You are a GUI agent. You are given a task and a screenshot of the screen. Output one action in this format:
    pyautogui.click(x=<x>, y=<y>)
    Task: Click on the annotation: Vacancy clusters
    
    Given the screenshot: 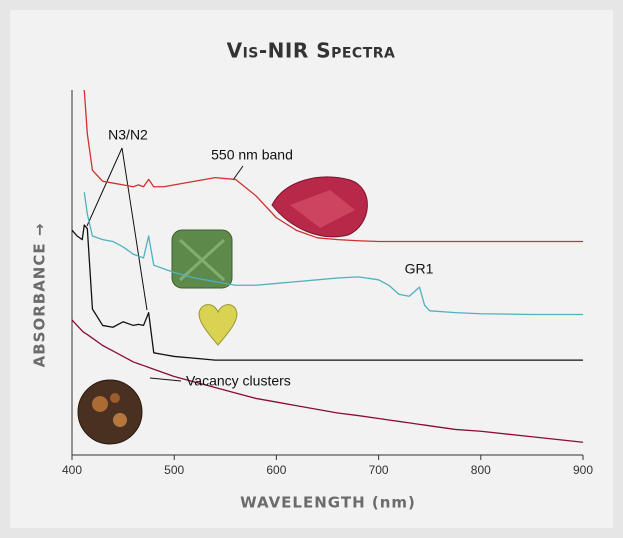 What is the action you would take?
    pyautogui.click(x=238, y=381)
    